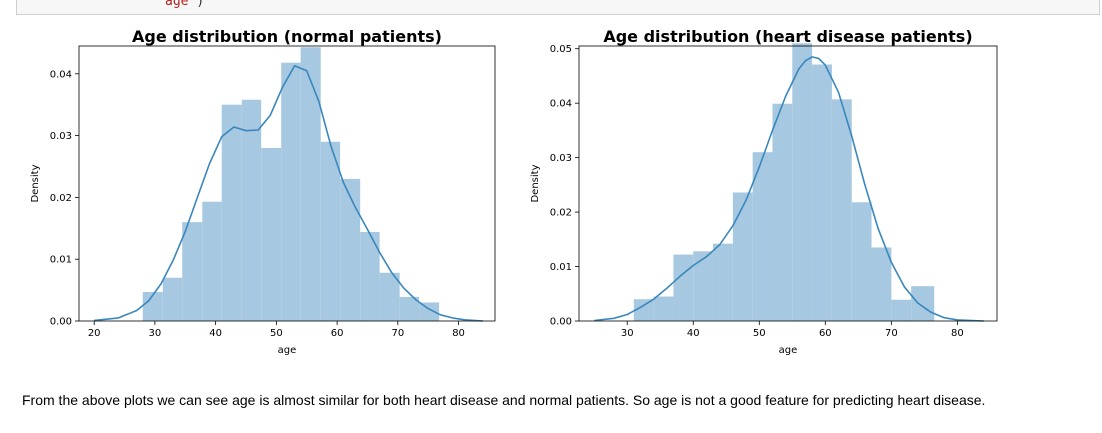  Describe the element at coordinates (200, 4) in the screenshot. I see `code-close-paren: )` at that location.